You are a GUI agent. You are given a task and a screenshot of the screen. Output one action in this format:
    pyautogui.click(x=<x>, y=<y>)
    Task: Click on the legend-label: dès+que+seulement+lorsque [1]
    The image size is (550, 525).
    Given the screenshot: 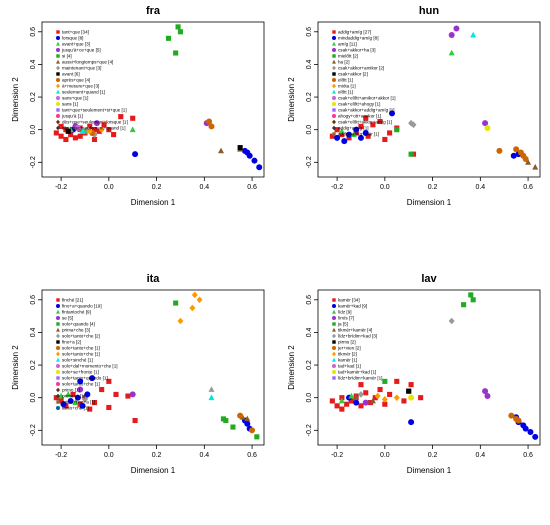 What is the action you would take?
    pyautogui.click(x=95, y=122)
    